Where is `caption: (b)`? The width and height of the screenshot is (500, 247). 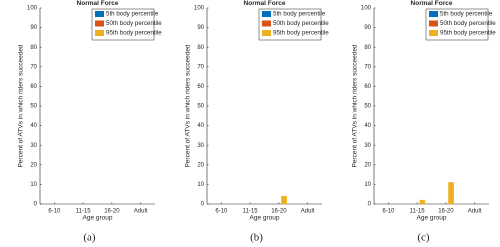
caption: (b) is located at coordinates (256, 238).